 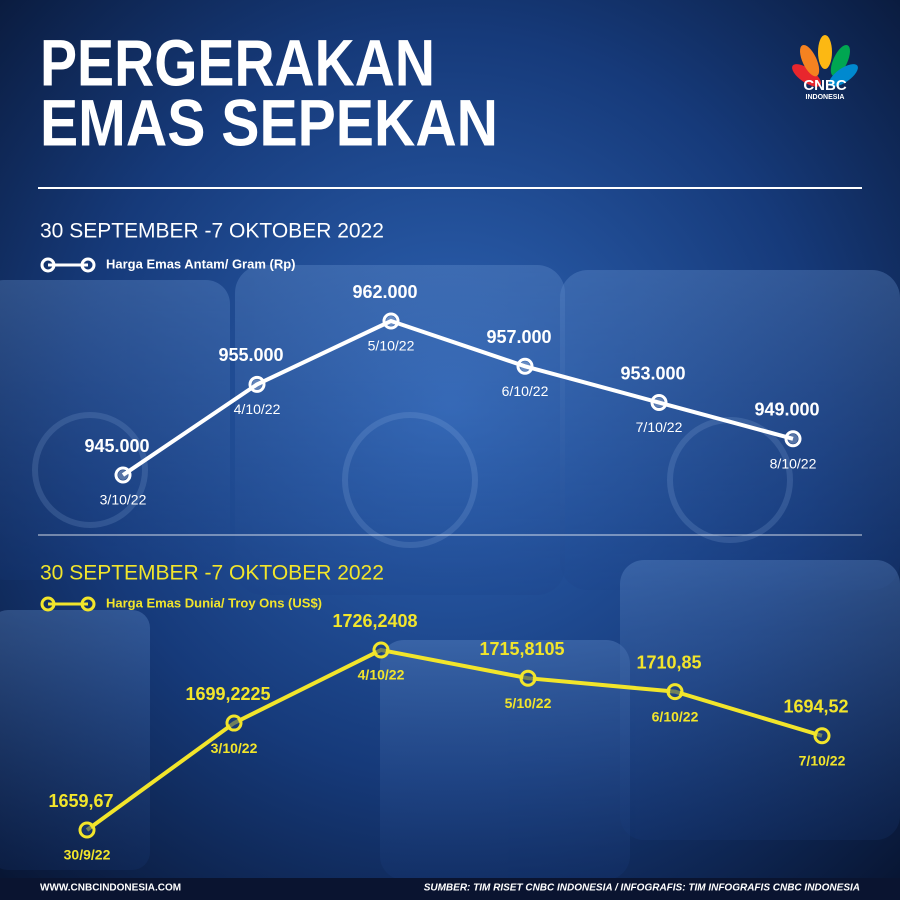 I want to click on data-line, so click(x=457, y=397).